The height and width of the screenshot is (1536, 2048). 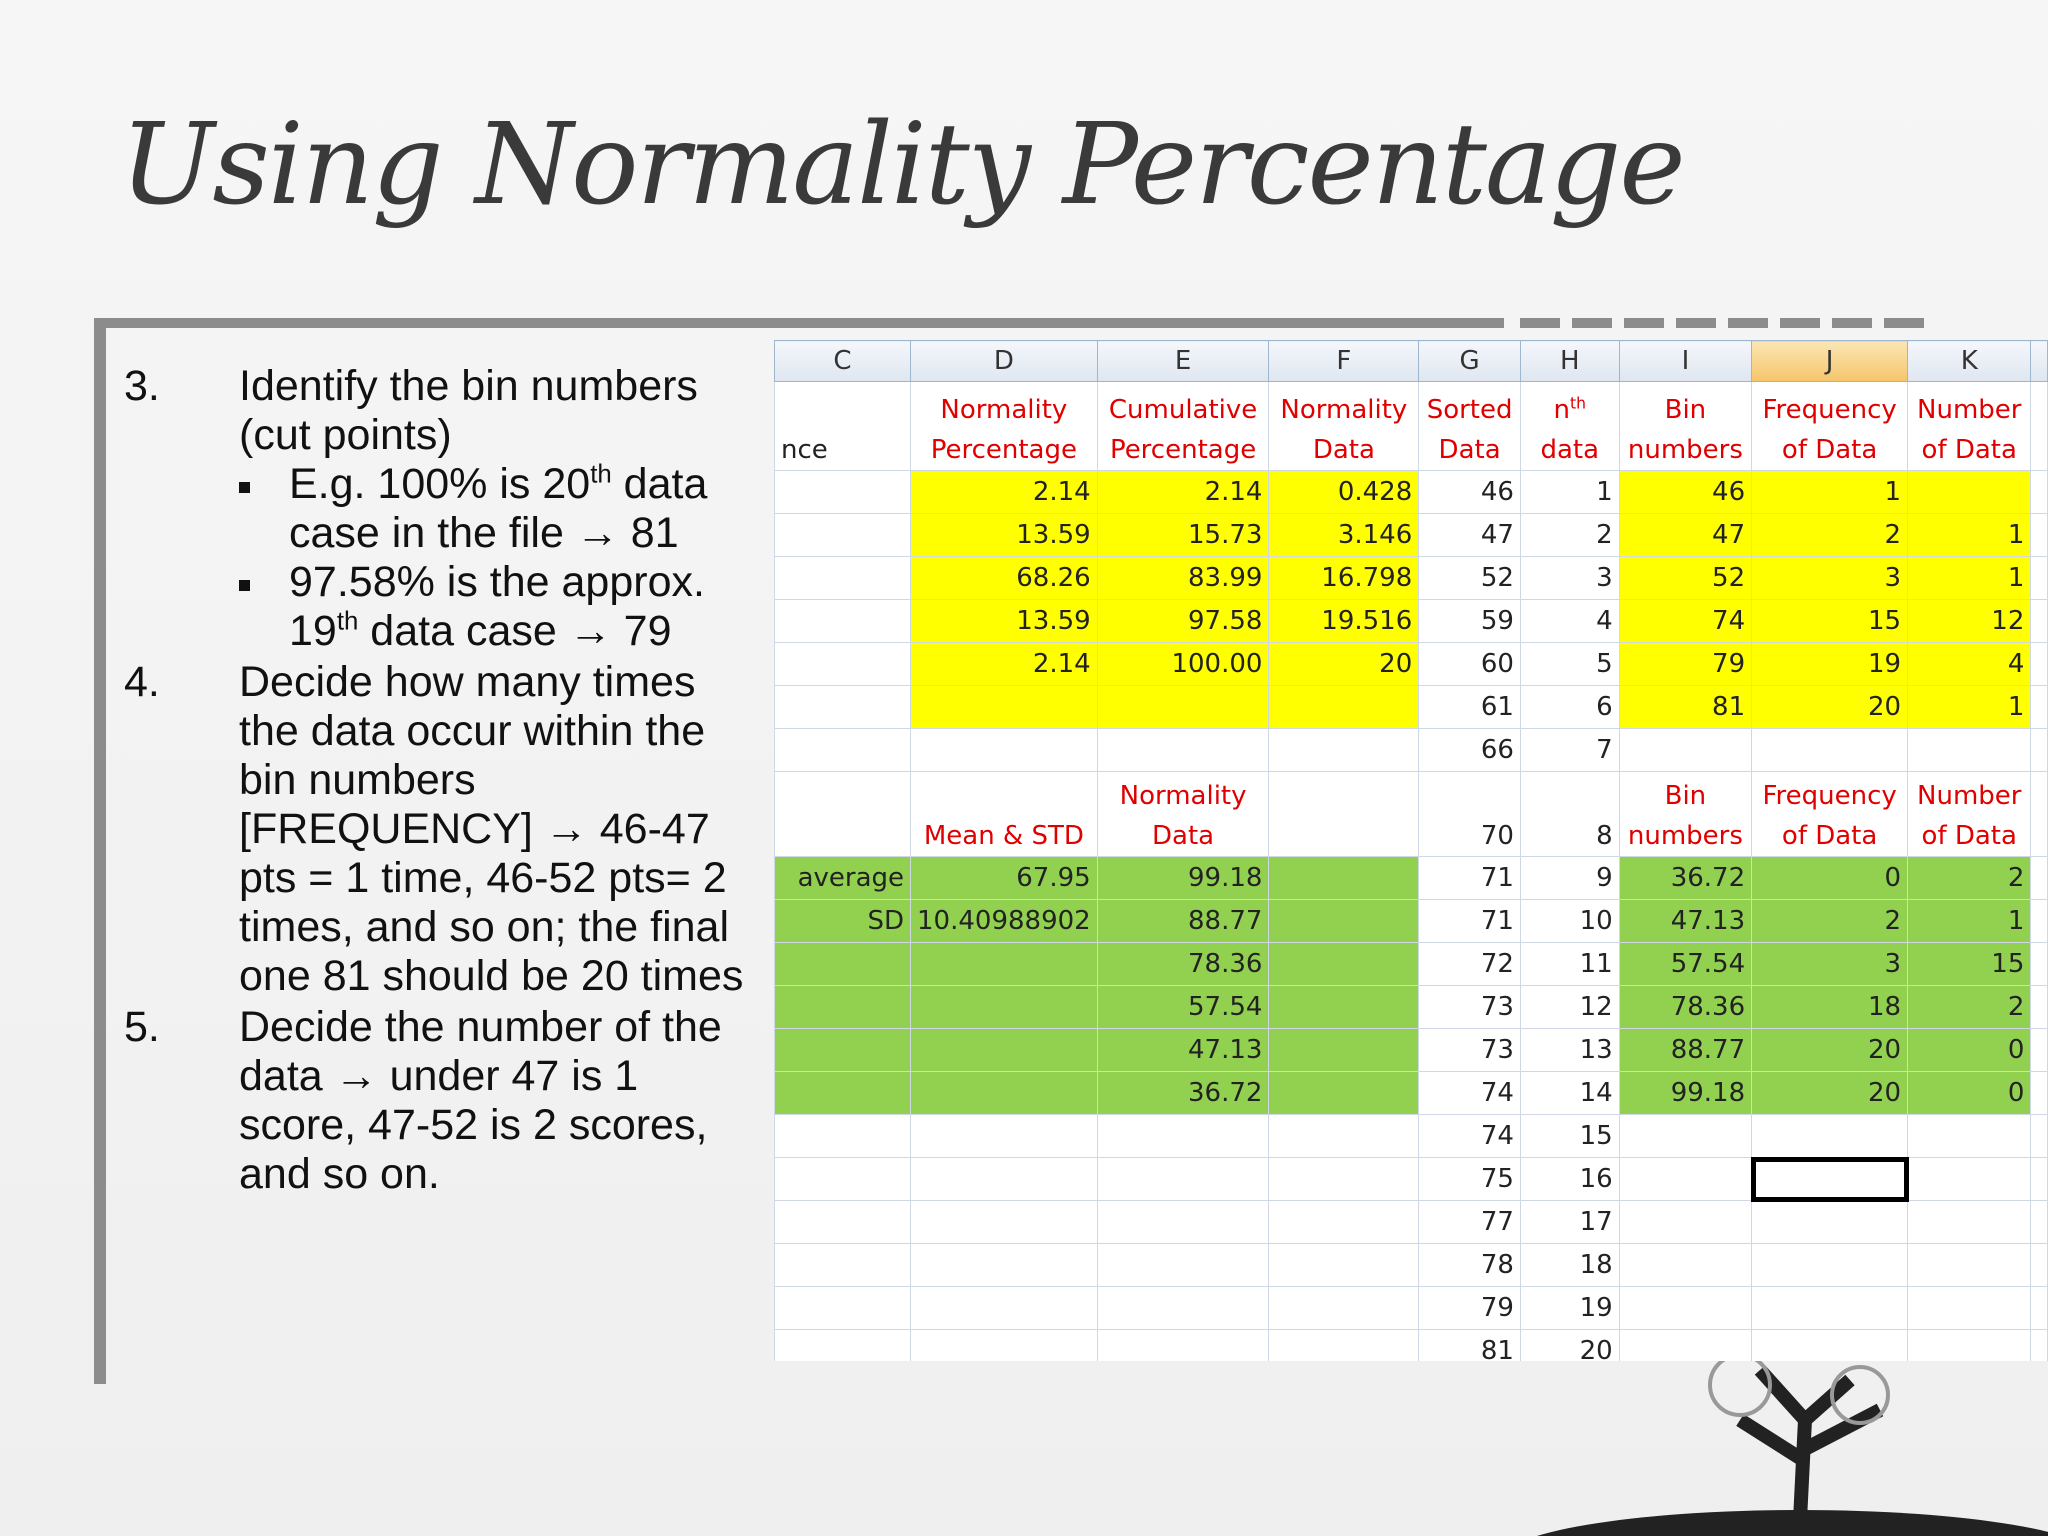 I want to click on dashes, so click(x=1722, y=323).